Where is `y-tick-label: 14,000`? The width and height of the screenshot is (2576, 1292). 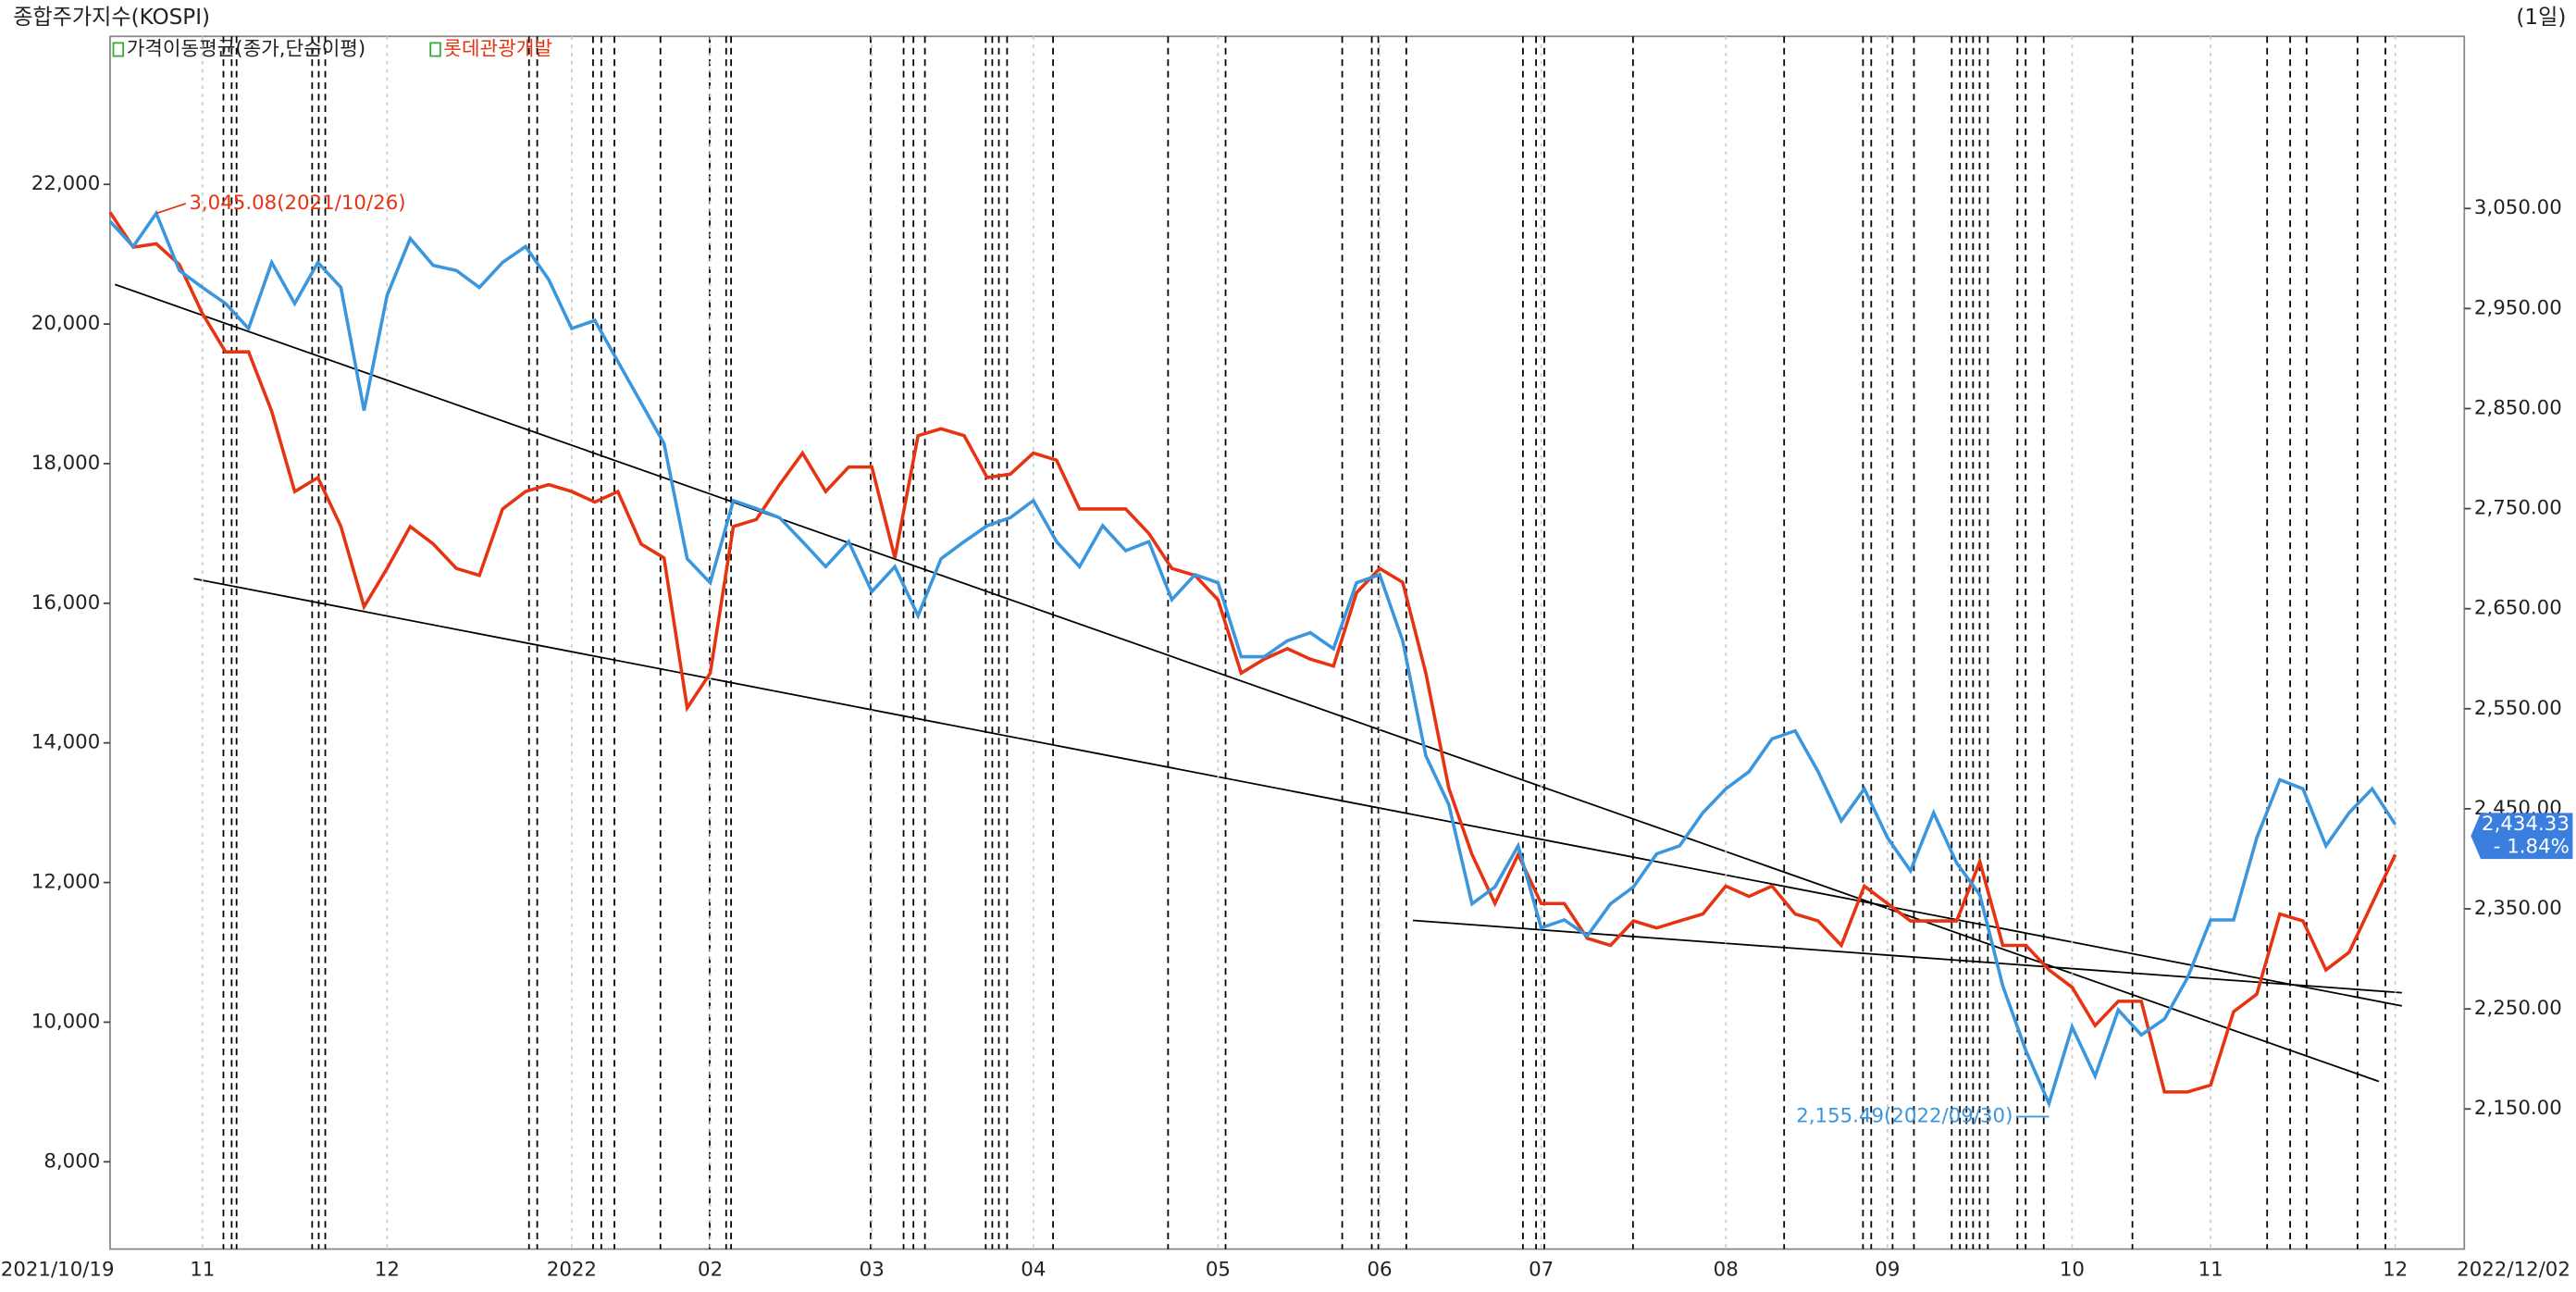
y-tick-label: 14,000 is located at coordinates (66, 742).